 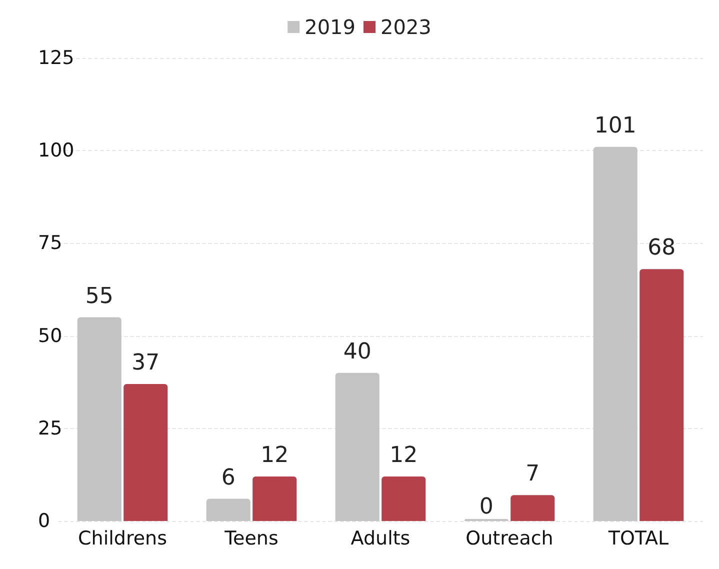 What do you see at coordinates (50, 428) in the screenshot?
I see `y-tick-label: 25` at bounding box center [50, 428].